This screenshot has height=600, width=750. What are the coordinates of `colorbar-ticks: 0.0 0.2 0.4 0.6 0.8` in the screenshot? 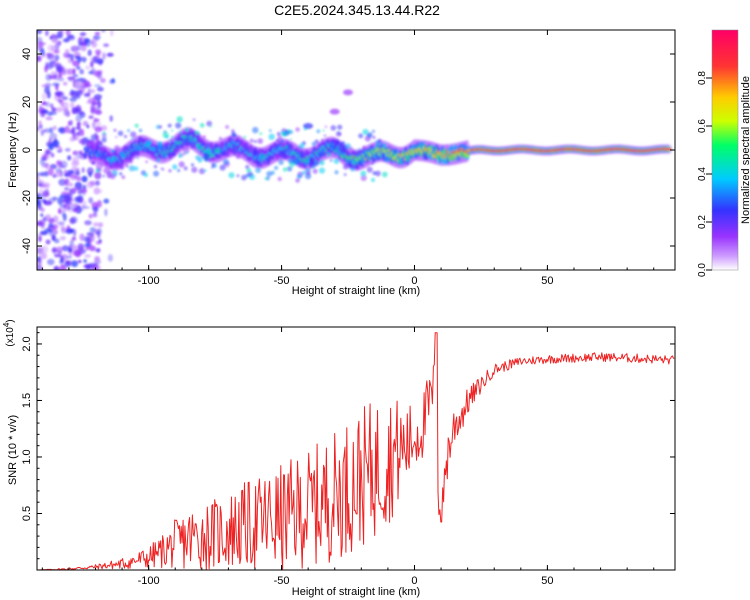 It's located at (704, 174).